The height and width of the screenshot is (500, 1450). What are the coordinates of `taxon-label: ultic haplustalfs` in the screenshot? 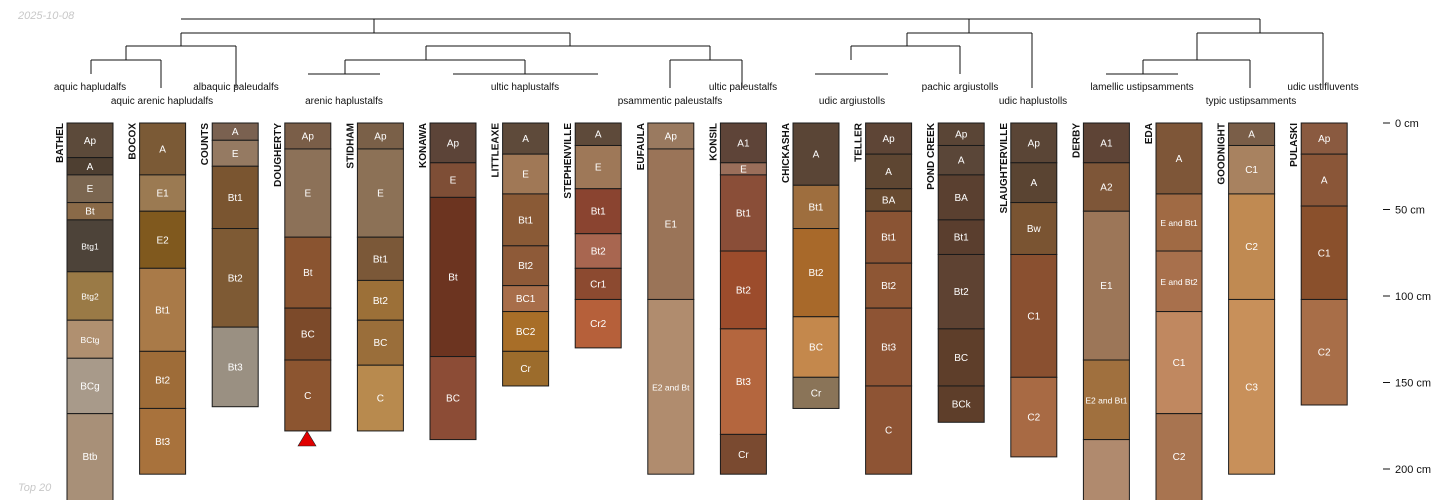 It's located at (525, 87).